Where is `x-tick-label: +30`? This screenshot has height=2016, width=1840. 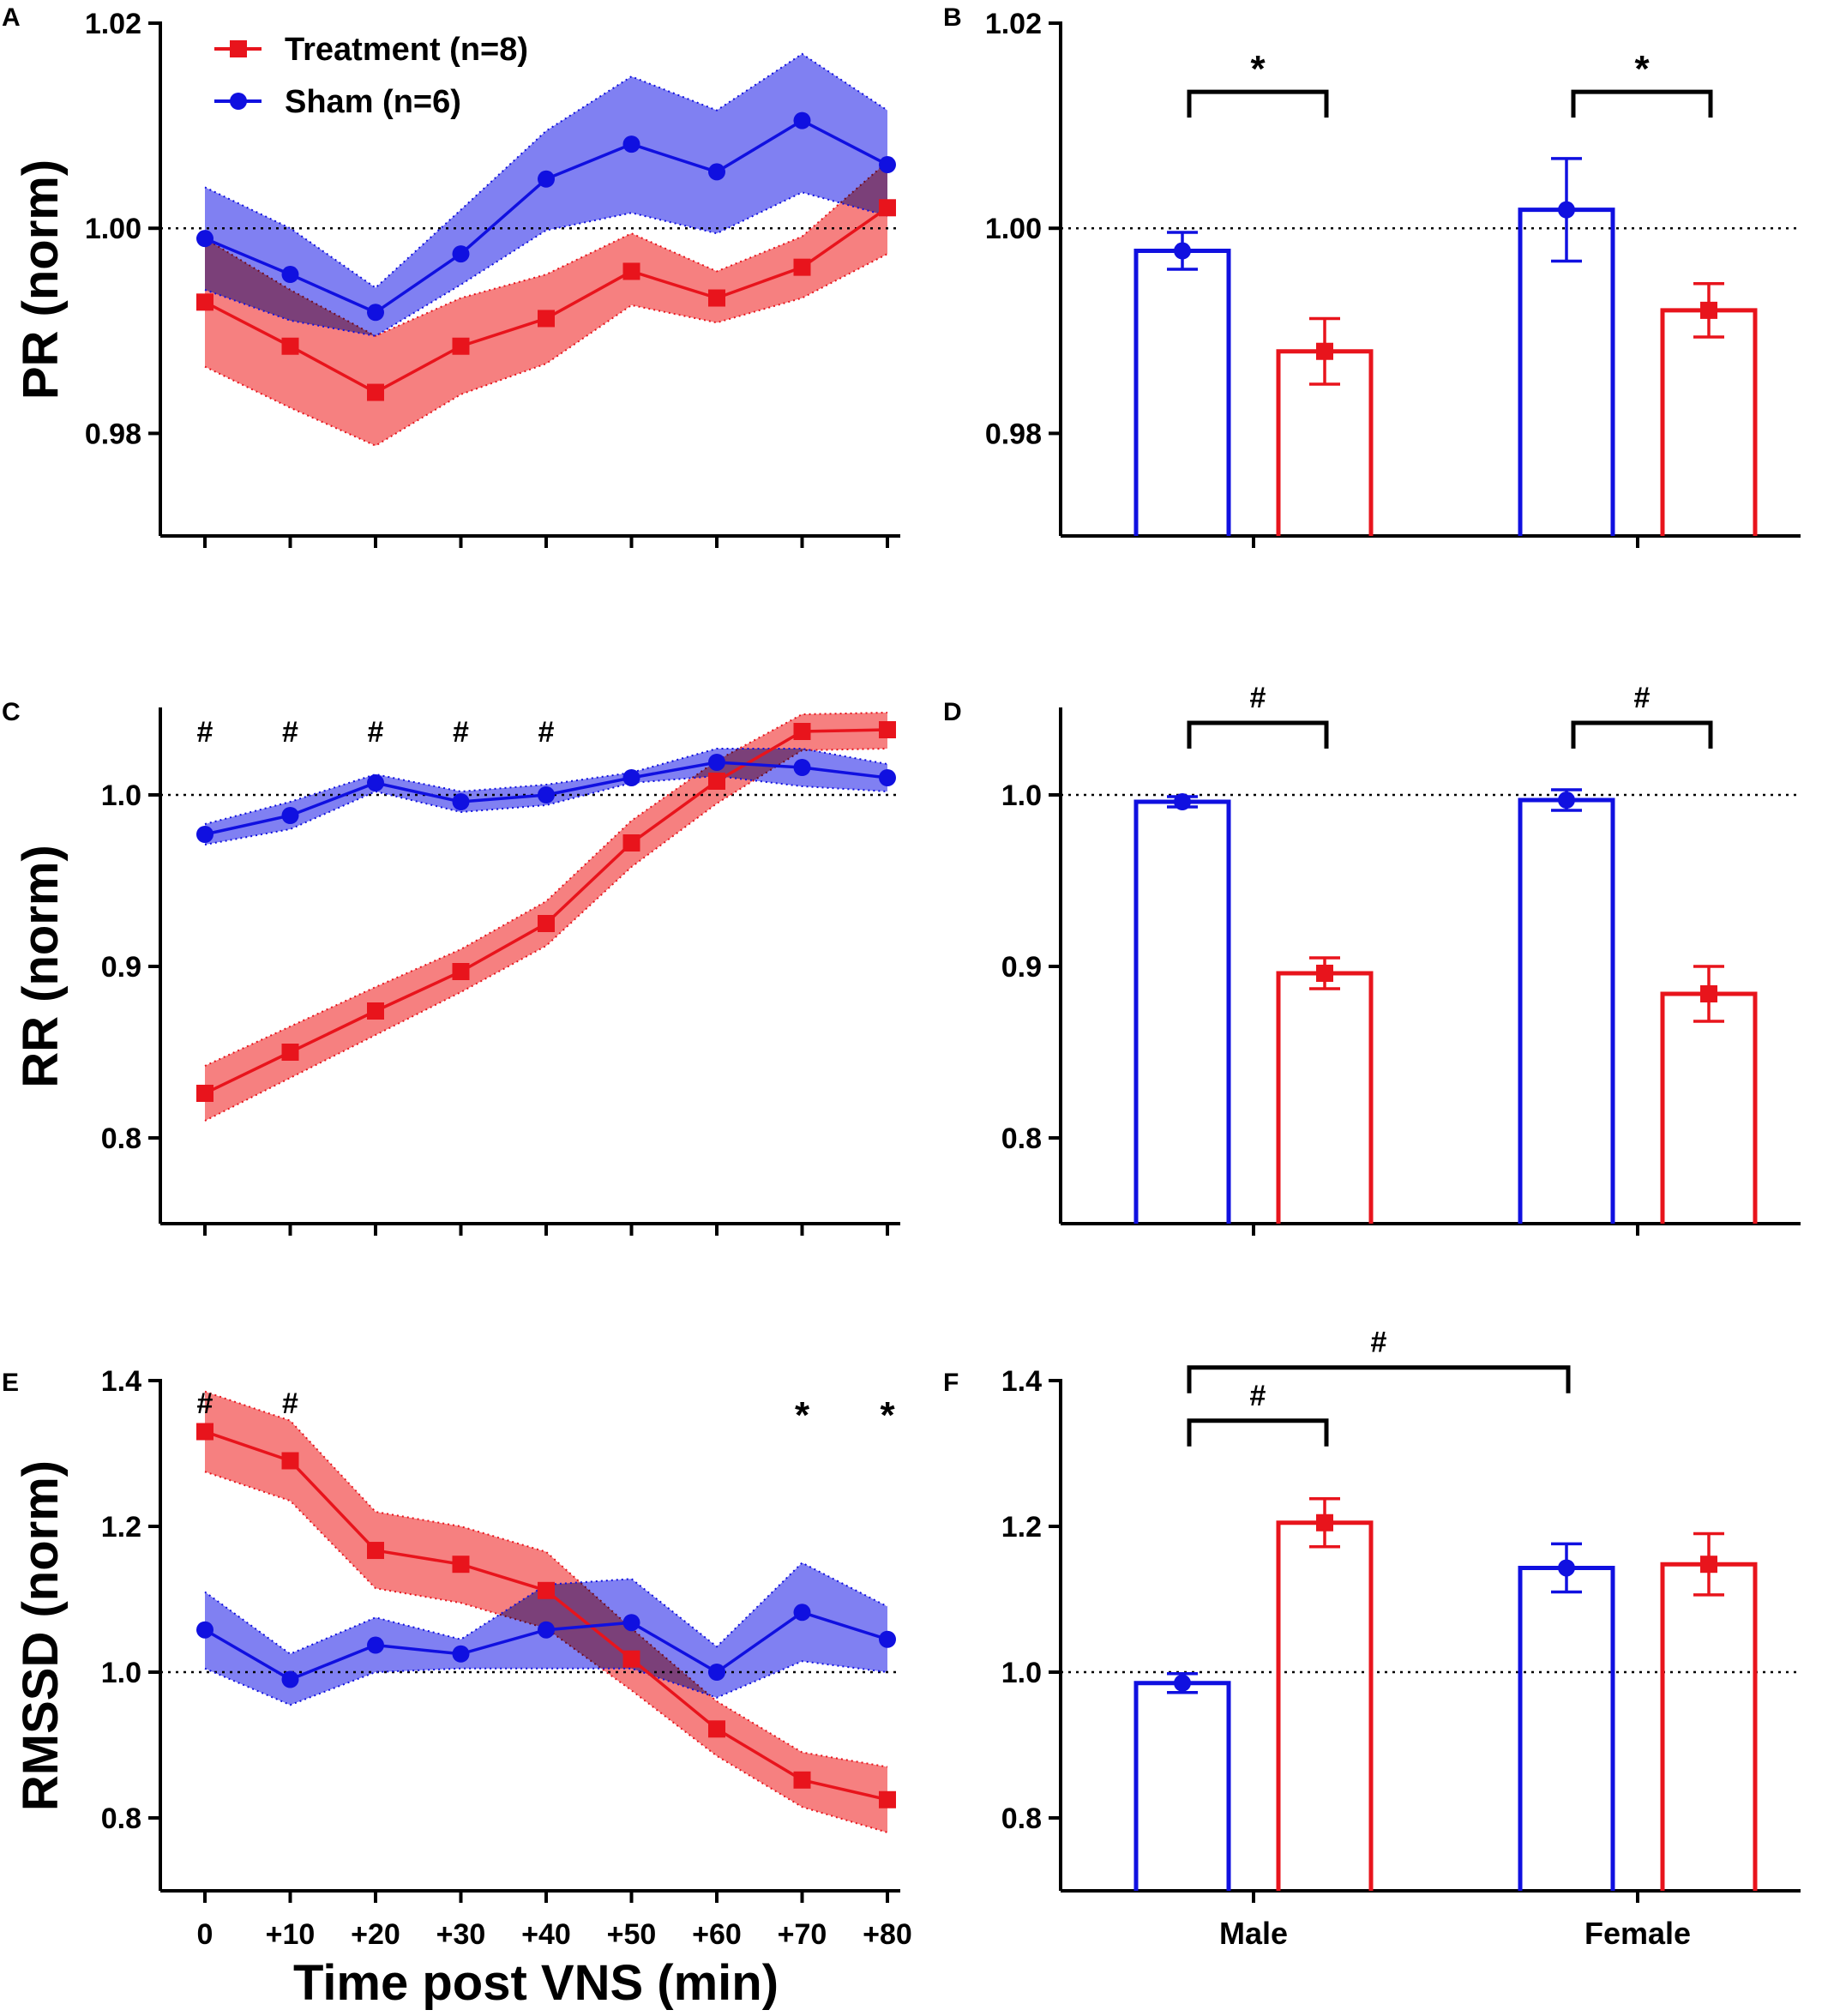 x-tick-label: +30 is located at coordinates (461, 1934).